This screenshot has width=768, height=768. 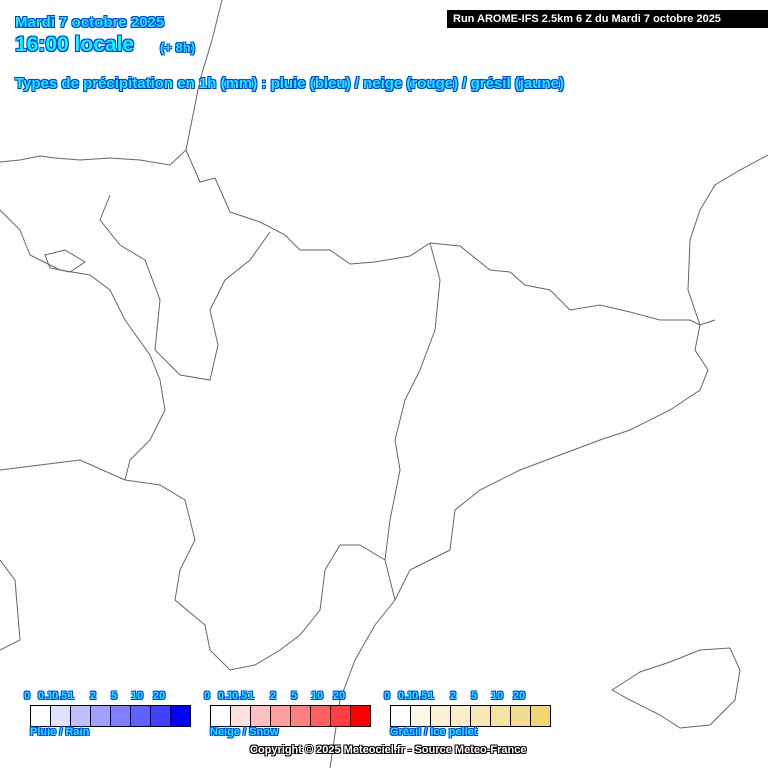 What do you see at coordinates (244, 732) in the screenshot?
I see `snow-legend-label: Neige / Snow` at bounding box center [244, 732].